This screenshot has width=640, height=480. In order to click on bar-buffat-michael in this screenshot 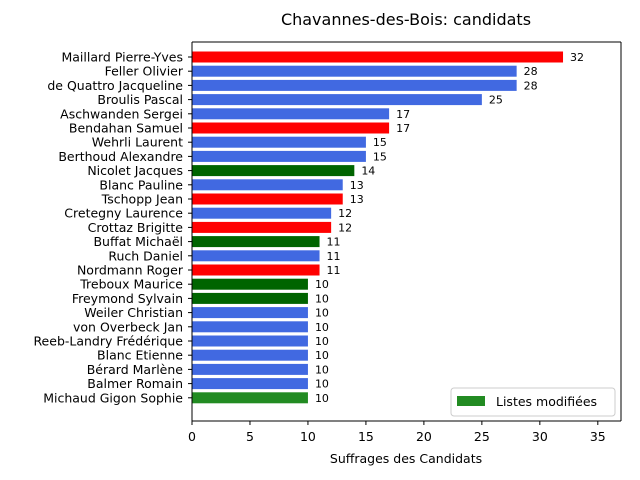, I will do `click(256, 242)`.